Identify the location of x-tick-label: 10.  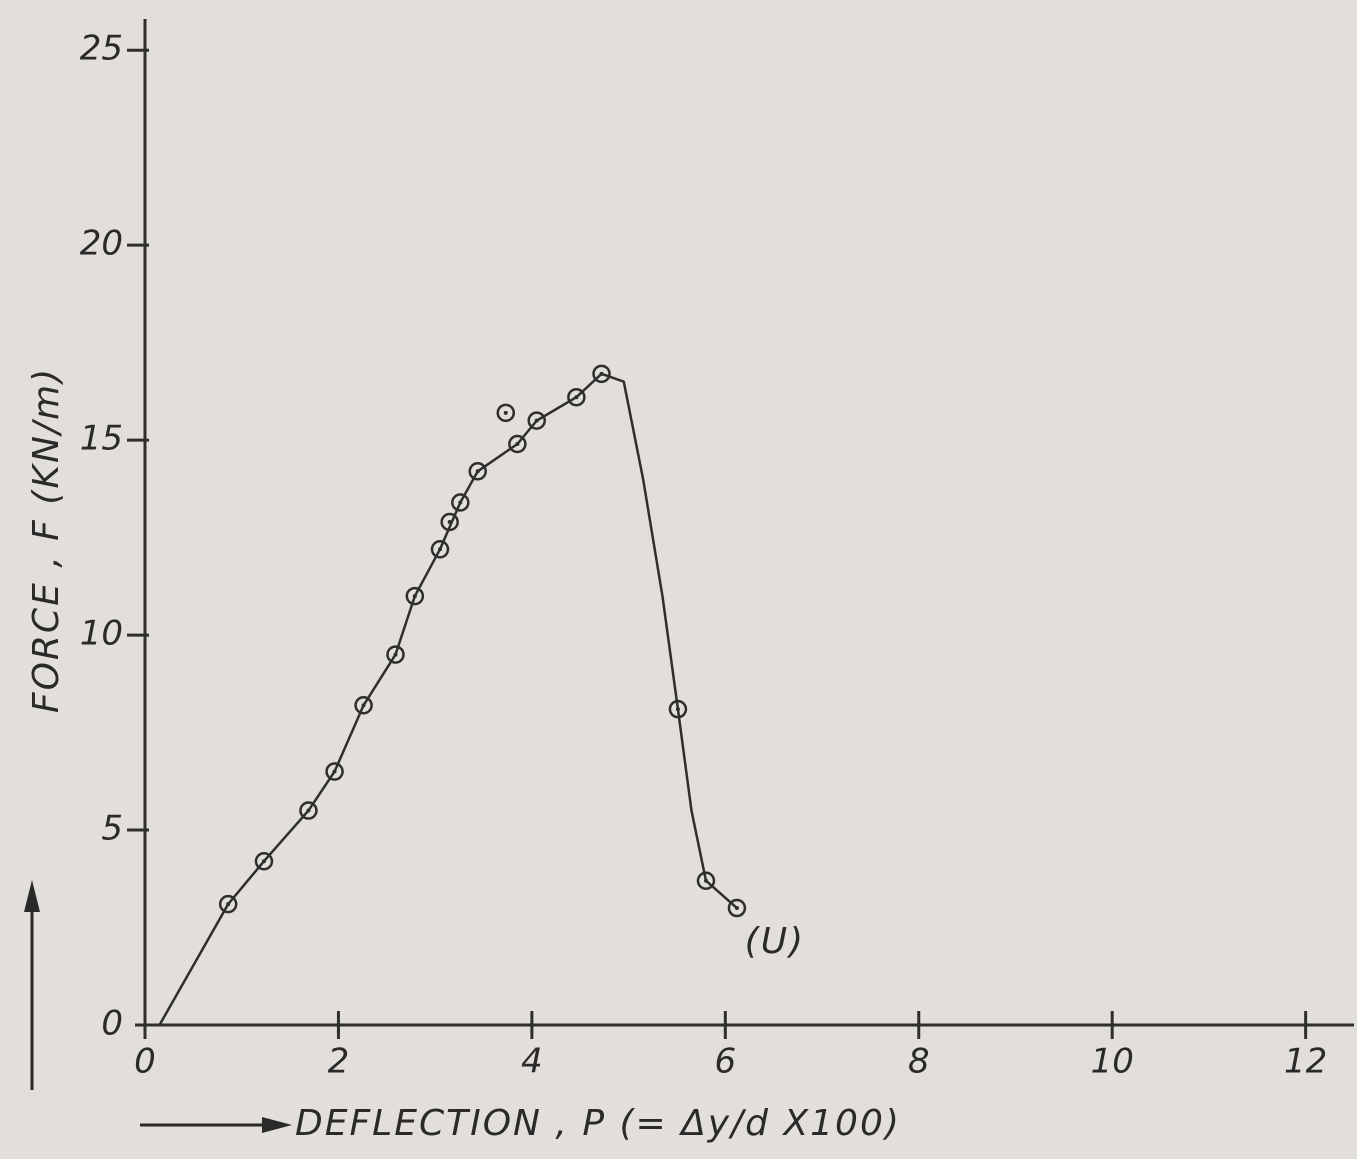
(1112, 1062).